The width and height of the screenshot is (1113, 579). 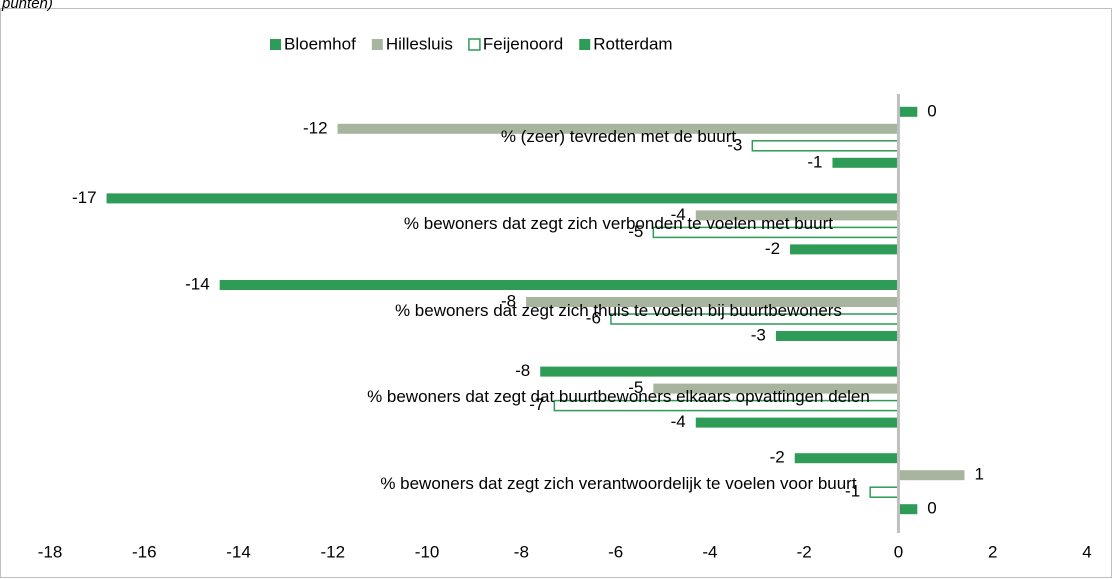 What do you see at coordinates (419, 43) in the screenshot?
I see `legend-label: Hillesluis` at bounding box center [419, 43].